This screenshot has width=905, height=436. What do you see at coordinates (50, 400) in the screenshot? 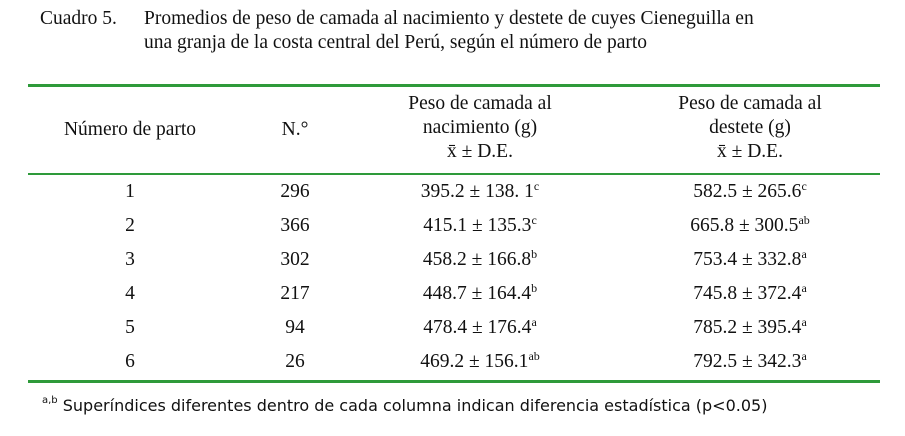
I see `footnote-sup: a,b` at bounding box center [50, 400].